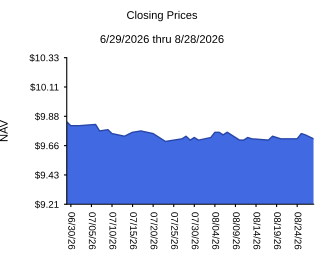  I want to click on y-axis-title: NAV, so click(4, 131).